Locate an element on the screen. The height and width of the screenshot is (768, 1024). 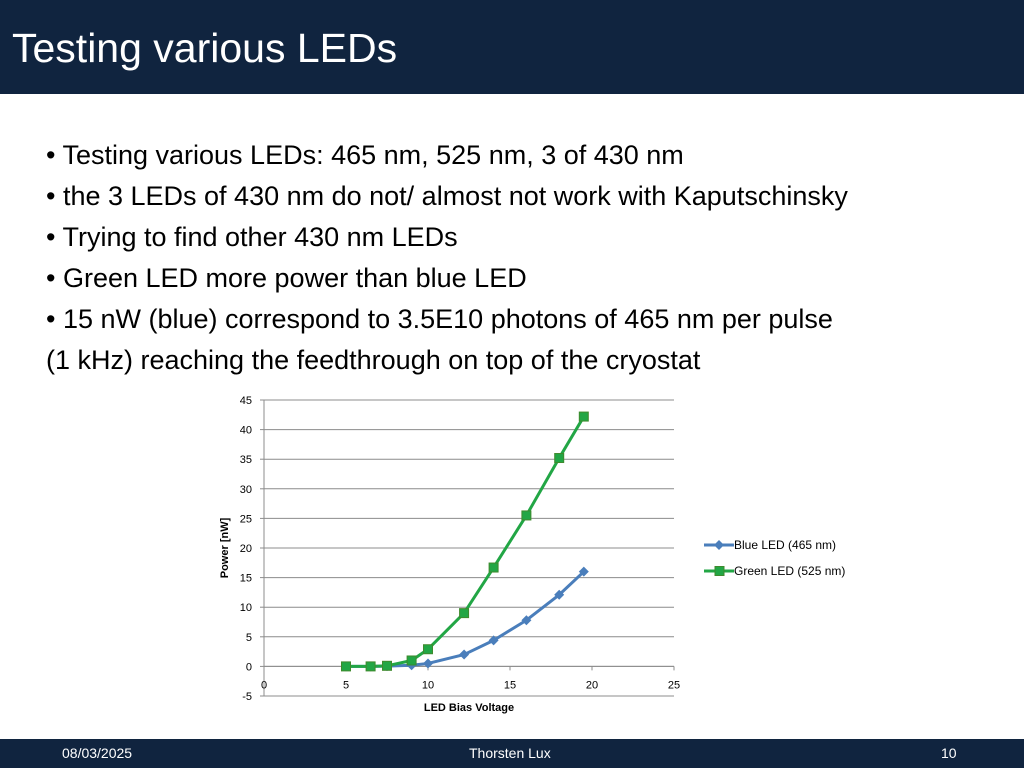
footer-bar: 08/03/2025 Thorsten Lux 10 is located at coordinates (512, 753).